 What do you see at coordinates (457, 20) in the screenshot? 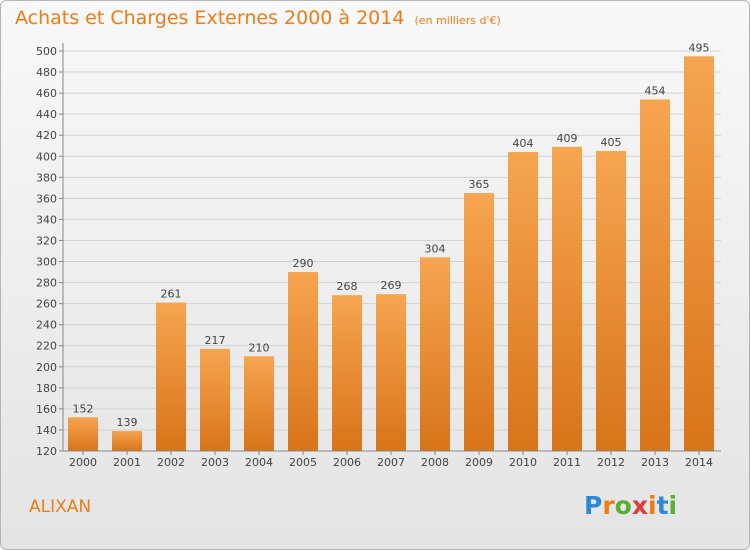
I see `unit-label: (en milliers d'€)` at bounding box center [457, 20].